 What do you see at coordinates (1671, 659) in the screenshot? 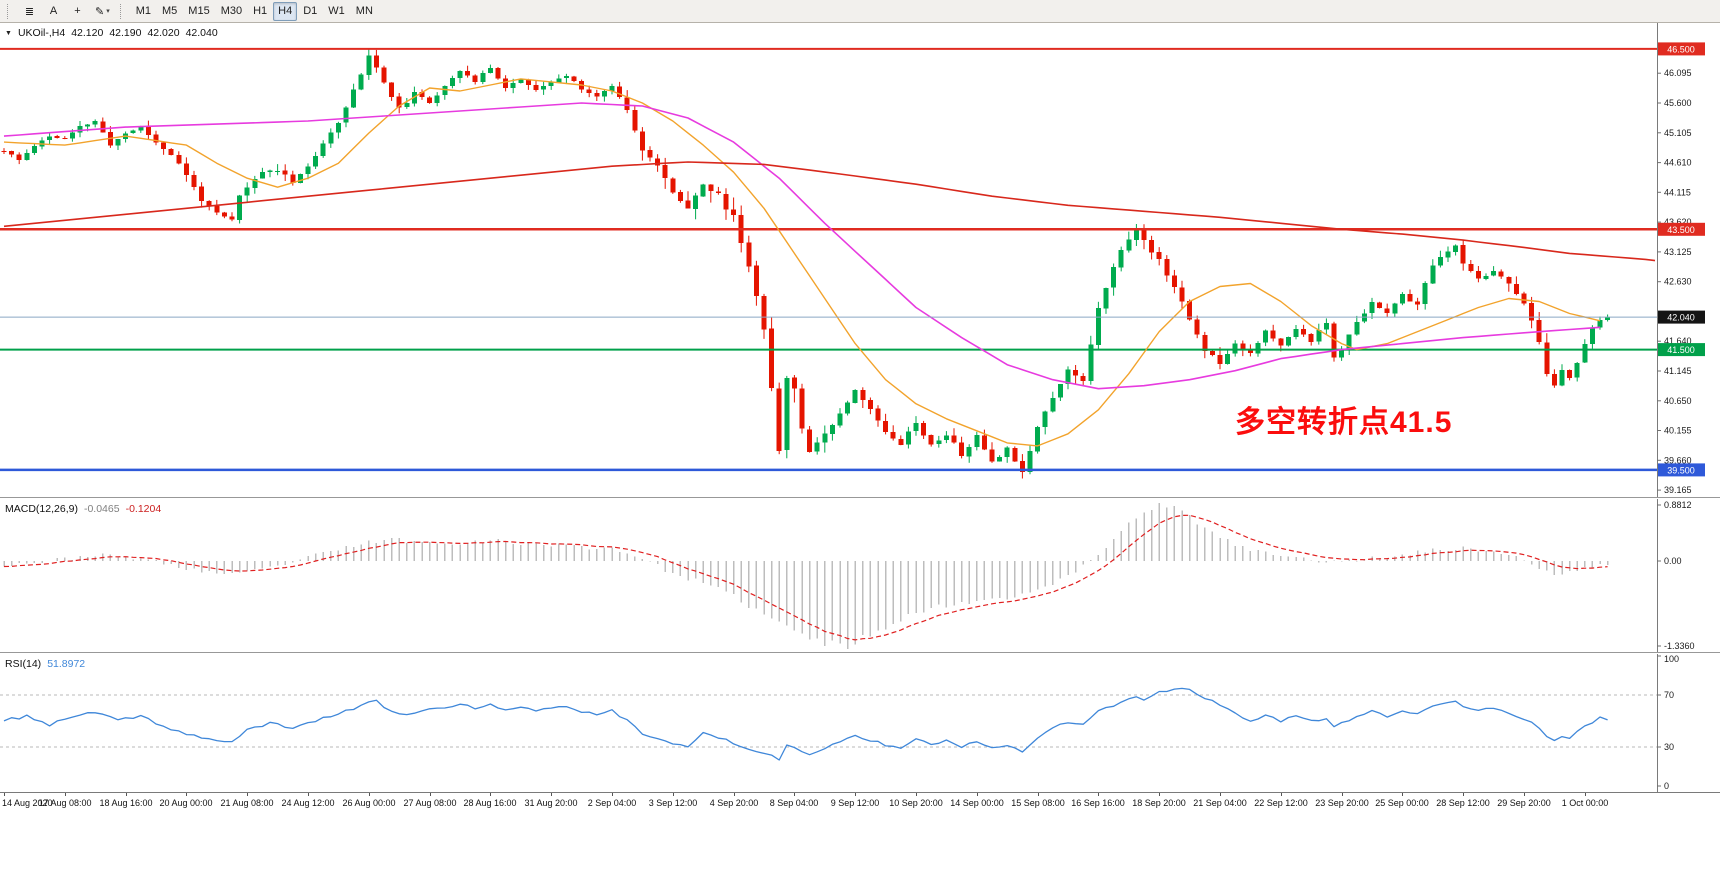
I see `svg-text: 100` at bounding box center [1671, 659].